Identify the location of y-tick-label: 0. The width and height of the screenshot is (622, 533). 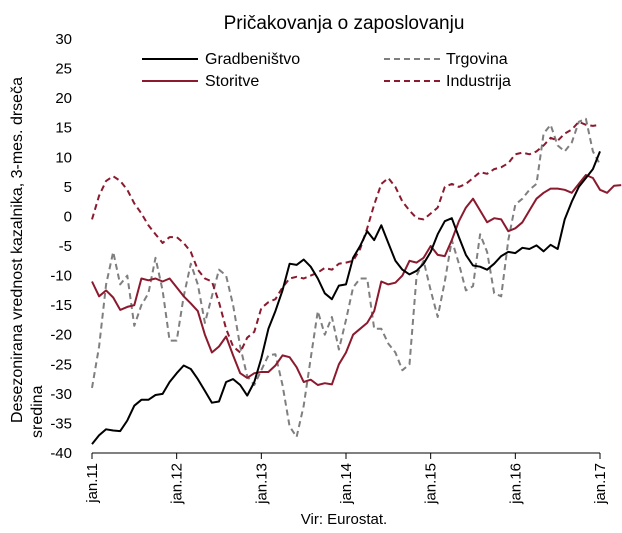
(68, 216).